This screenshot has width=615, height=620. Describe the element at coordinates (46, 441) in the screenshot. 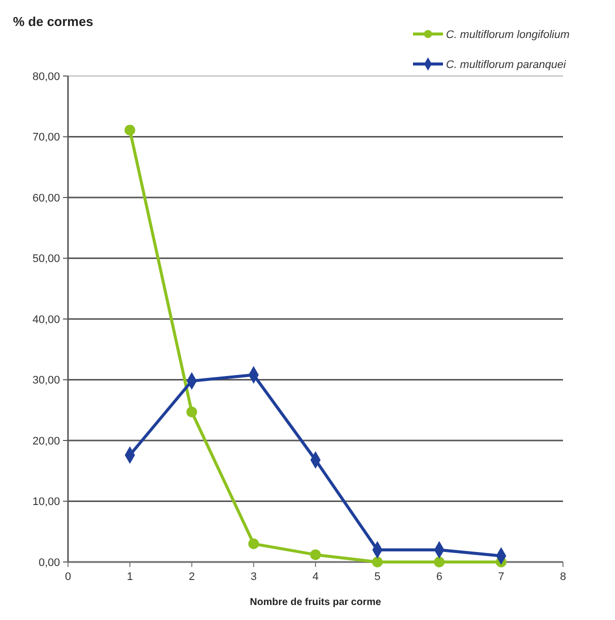

I see `y-tick-label: 20,00` at that location.